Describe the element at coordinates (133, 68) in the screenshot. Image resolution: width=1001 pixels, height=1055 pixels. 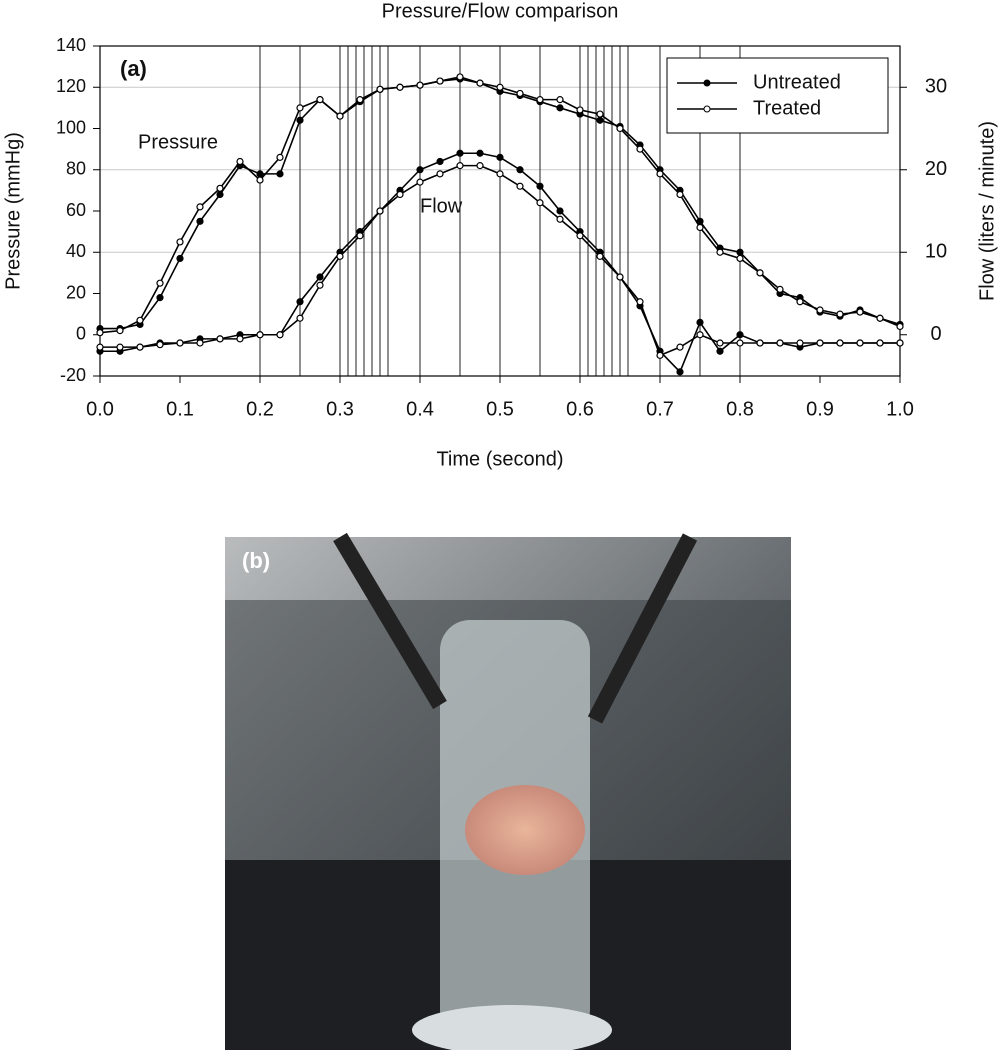
I see `panel-label: (a)` at that location.